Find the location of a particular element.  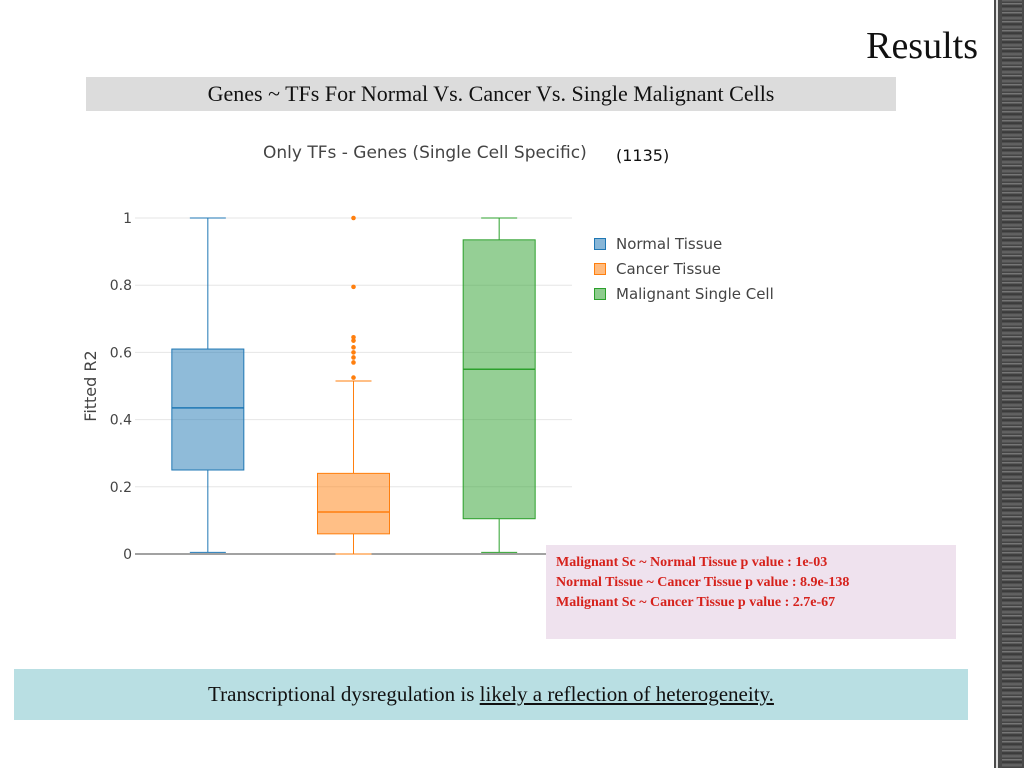

y-tick-label: 0 is located at coordinates (127, 555).